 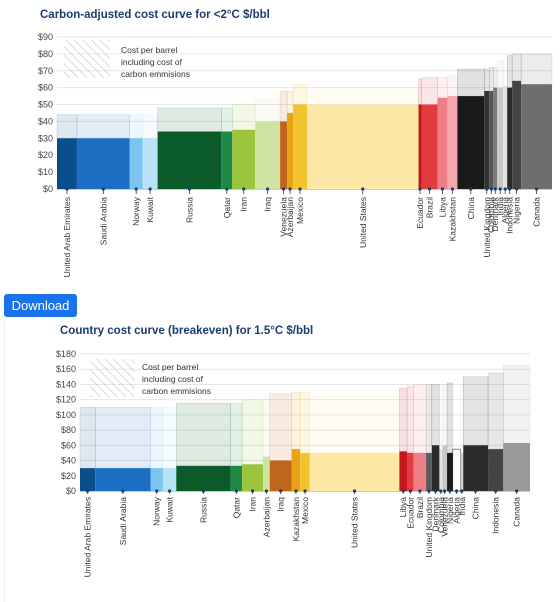 What do you see at coordinates (450, 510) in the screenshot?
I see `x-tick-label: Nigeria` at bounding box center [450, 510].